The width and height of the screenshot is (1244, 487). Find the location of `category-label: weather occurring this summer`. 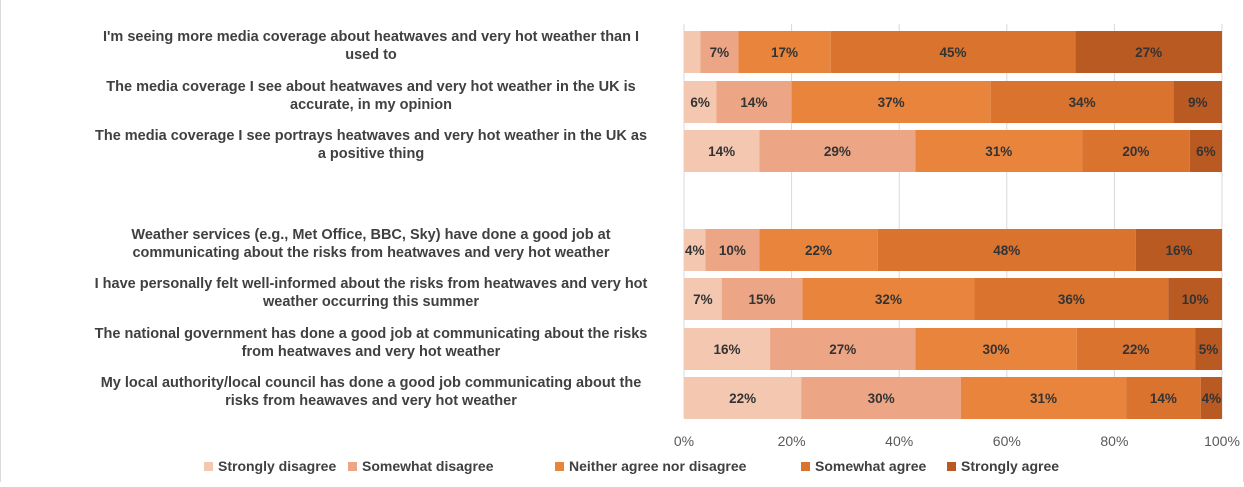

category-label: weather occurring this summer is located at coordinates (370, 302).